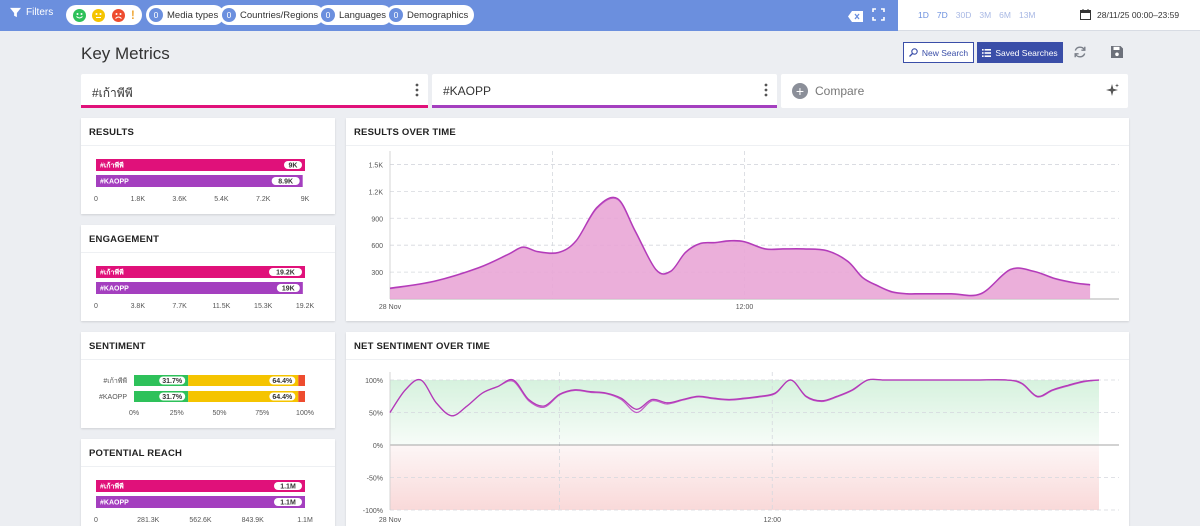  Describe the element at coordinates (373, 511) in the screenshot. I see `y-axis-tick: -100%` at that location.